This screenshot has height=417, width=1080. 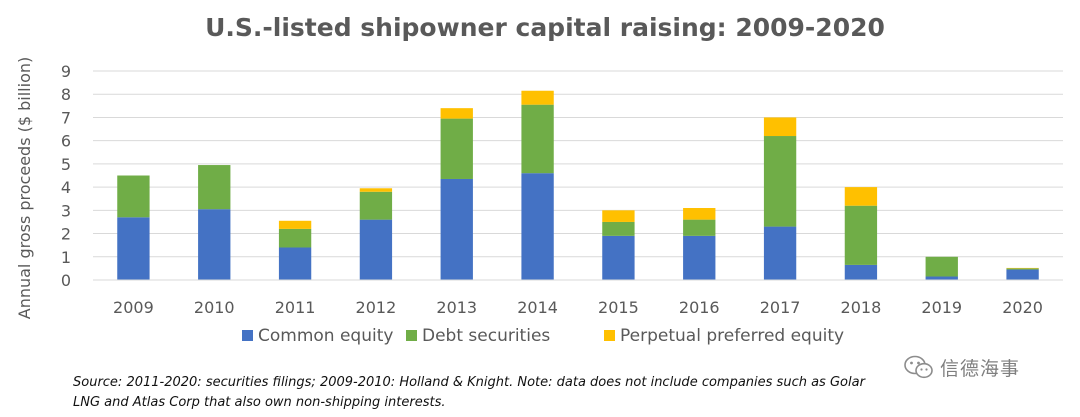 I want to click on bar-debt-securities-2014, so click(x=537, y=139).